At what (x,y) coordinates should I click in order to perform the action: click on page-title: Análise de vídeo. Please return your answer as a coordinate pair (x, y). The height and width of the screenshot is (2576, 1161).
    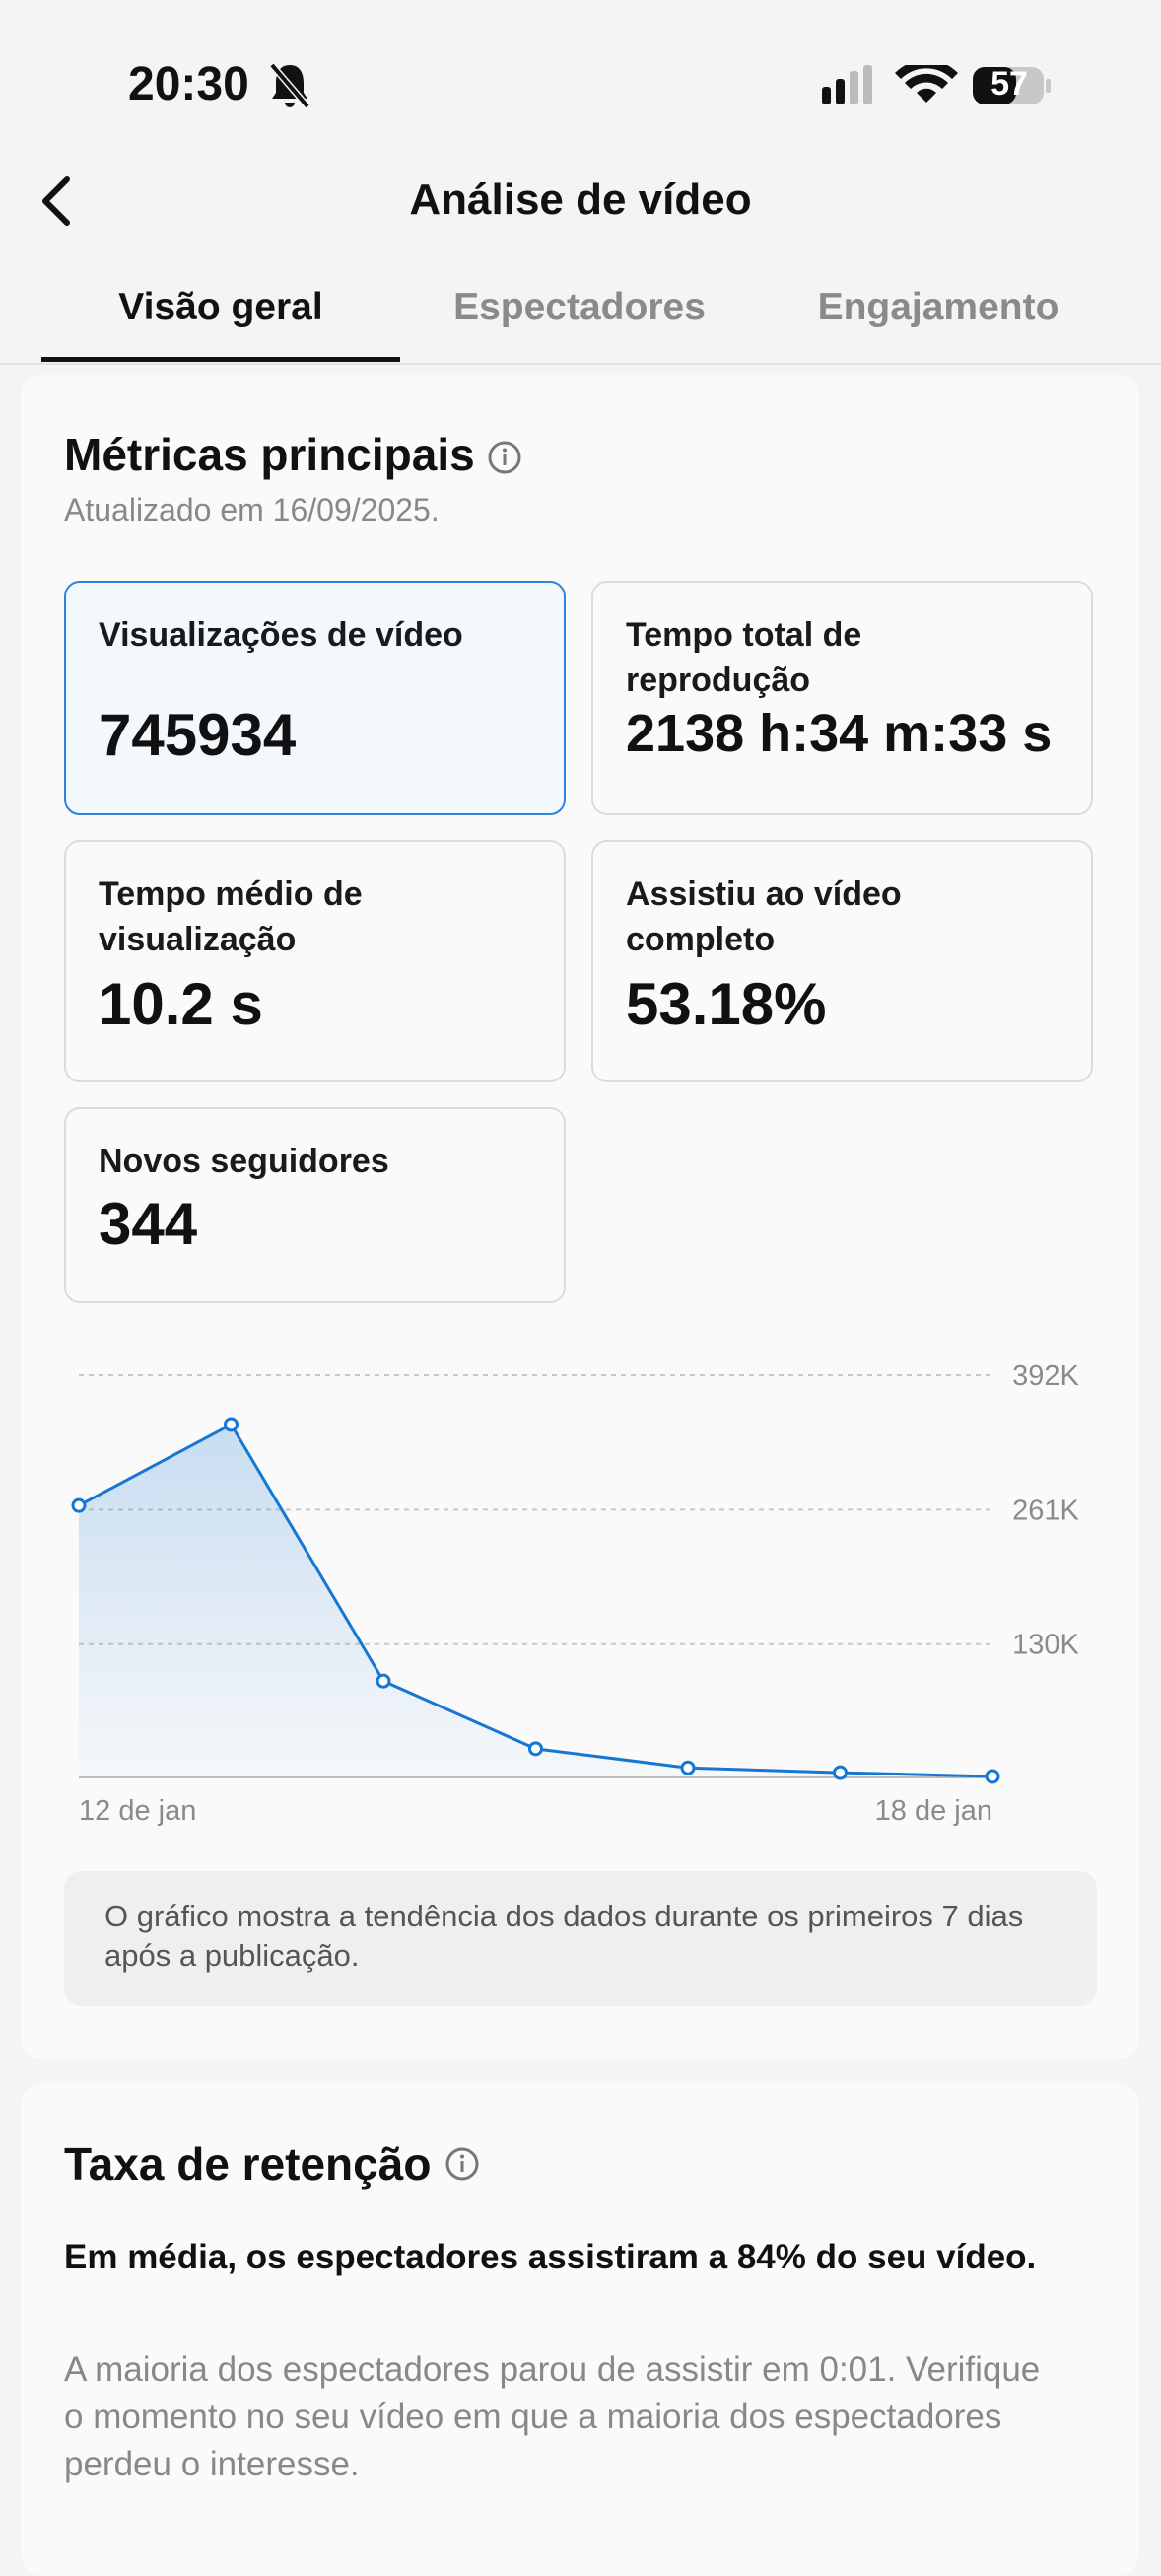
    Looking at the image, I should click on (580, 200).